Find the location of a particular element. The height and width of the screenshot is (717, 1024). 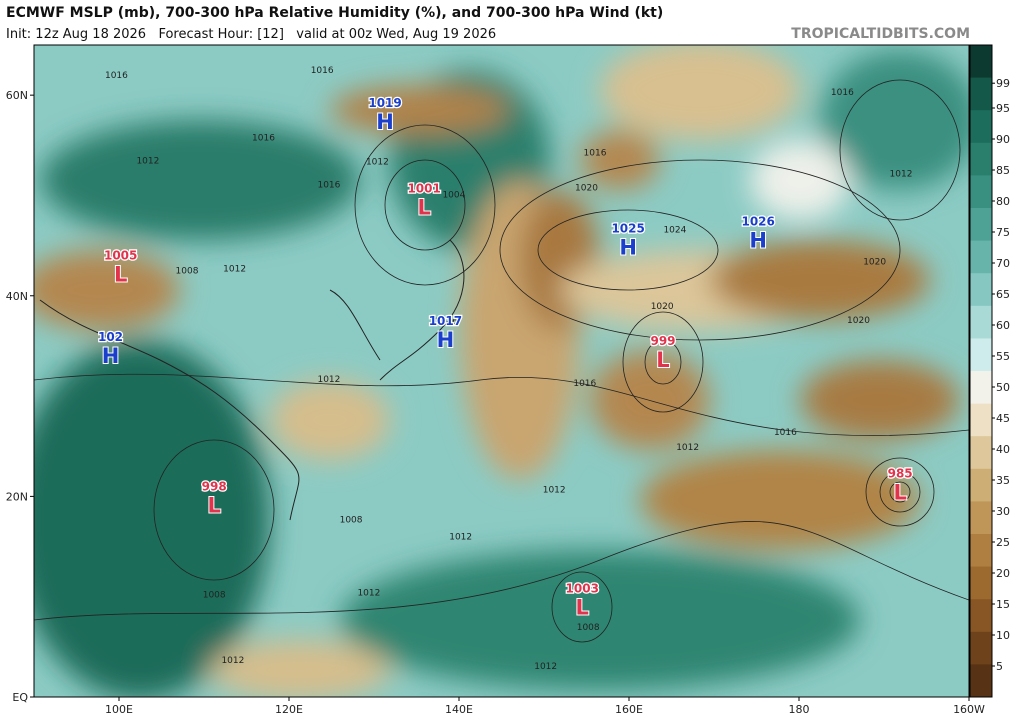

center-value: 1026 is located at coordinates (757, 222).